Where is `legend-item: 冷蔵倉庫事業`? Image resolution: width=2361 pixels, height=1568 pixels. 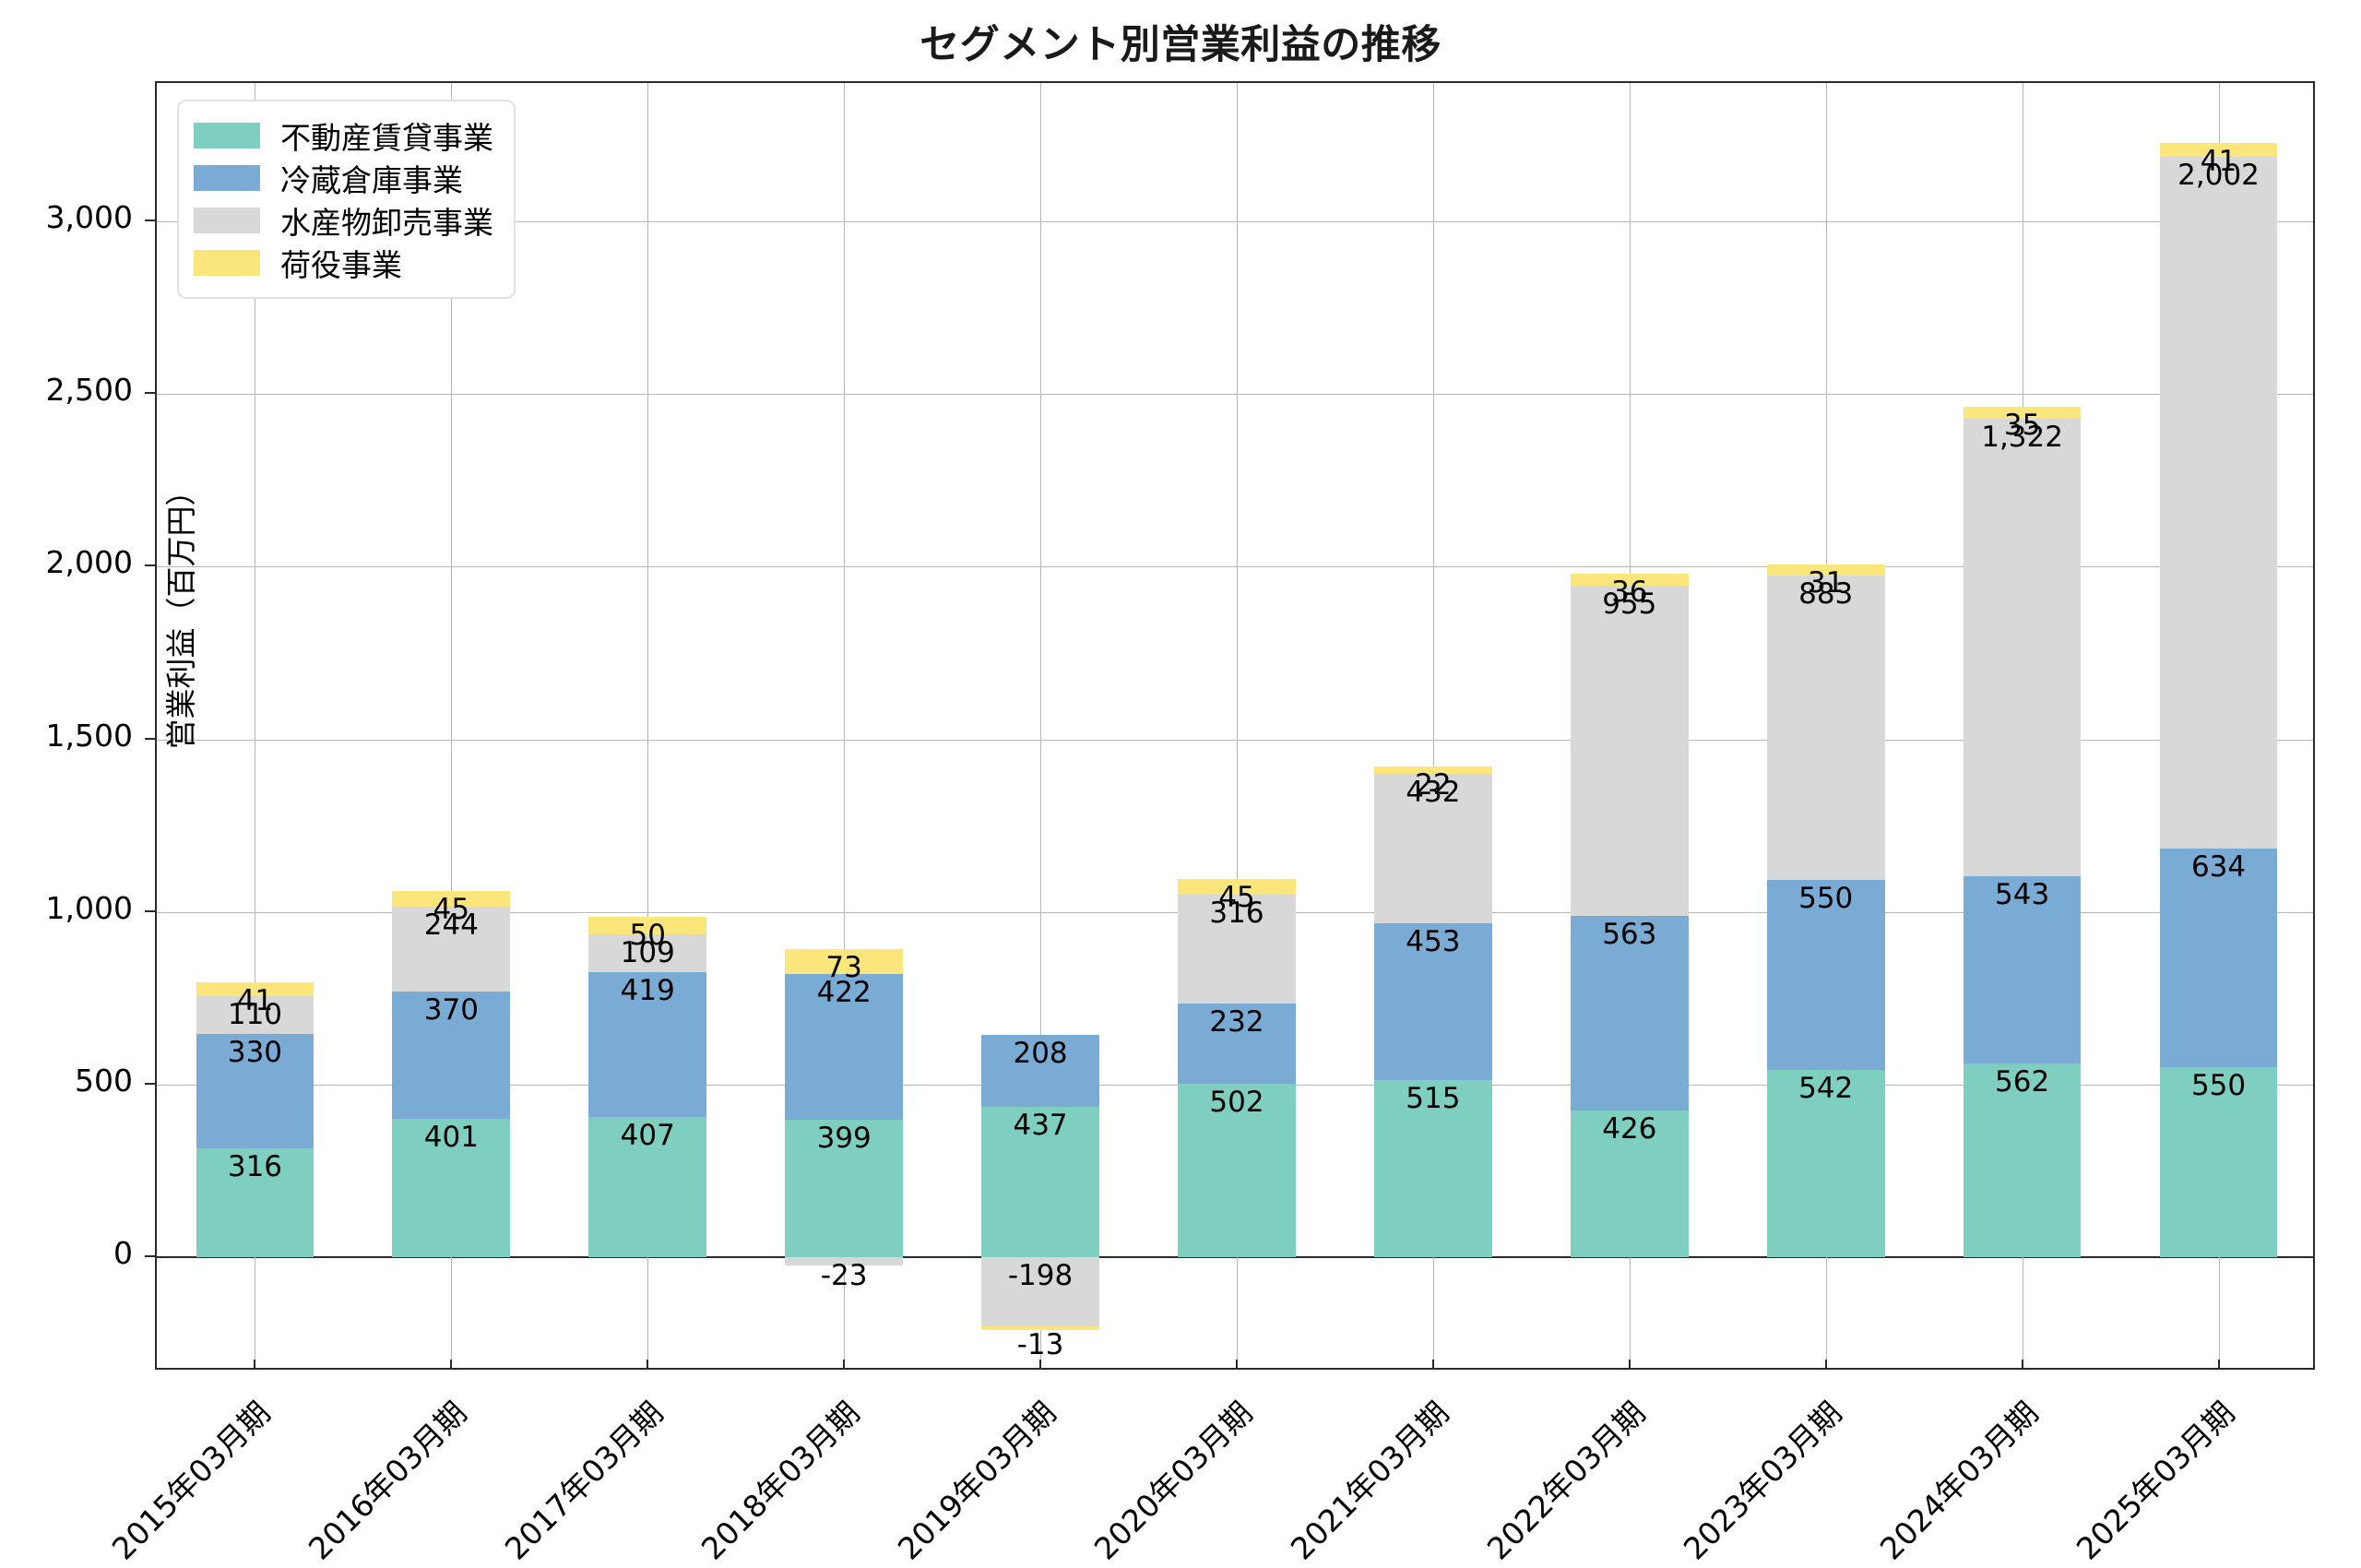
legend-item: 冷蔵倉庫事業 is located at coordinates (343, 178).